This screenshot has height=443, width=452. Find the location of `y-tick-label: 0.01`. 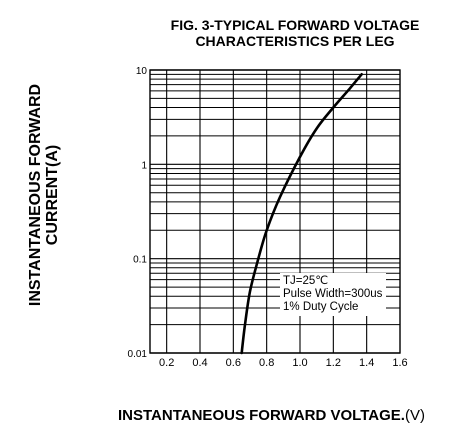

y-tick-label: 0.01 is located at coordinates (138, 354).